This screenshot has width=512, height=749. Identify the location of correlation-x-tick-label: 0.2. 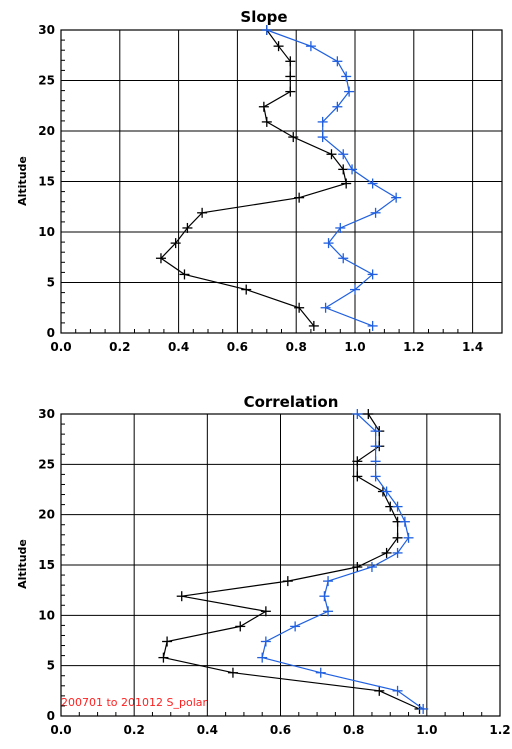
(134, 730).